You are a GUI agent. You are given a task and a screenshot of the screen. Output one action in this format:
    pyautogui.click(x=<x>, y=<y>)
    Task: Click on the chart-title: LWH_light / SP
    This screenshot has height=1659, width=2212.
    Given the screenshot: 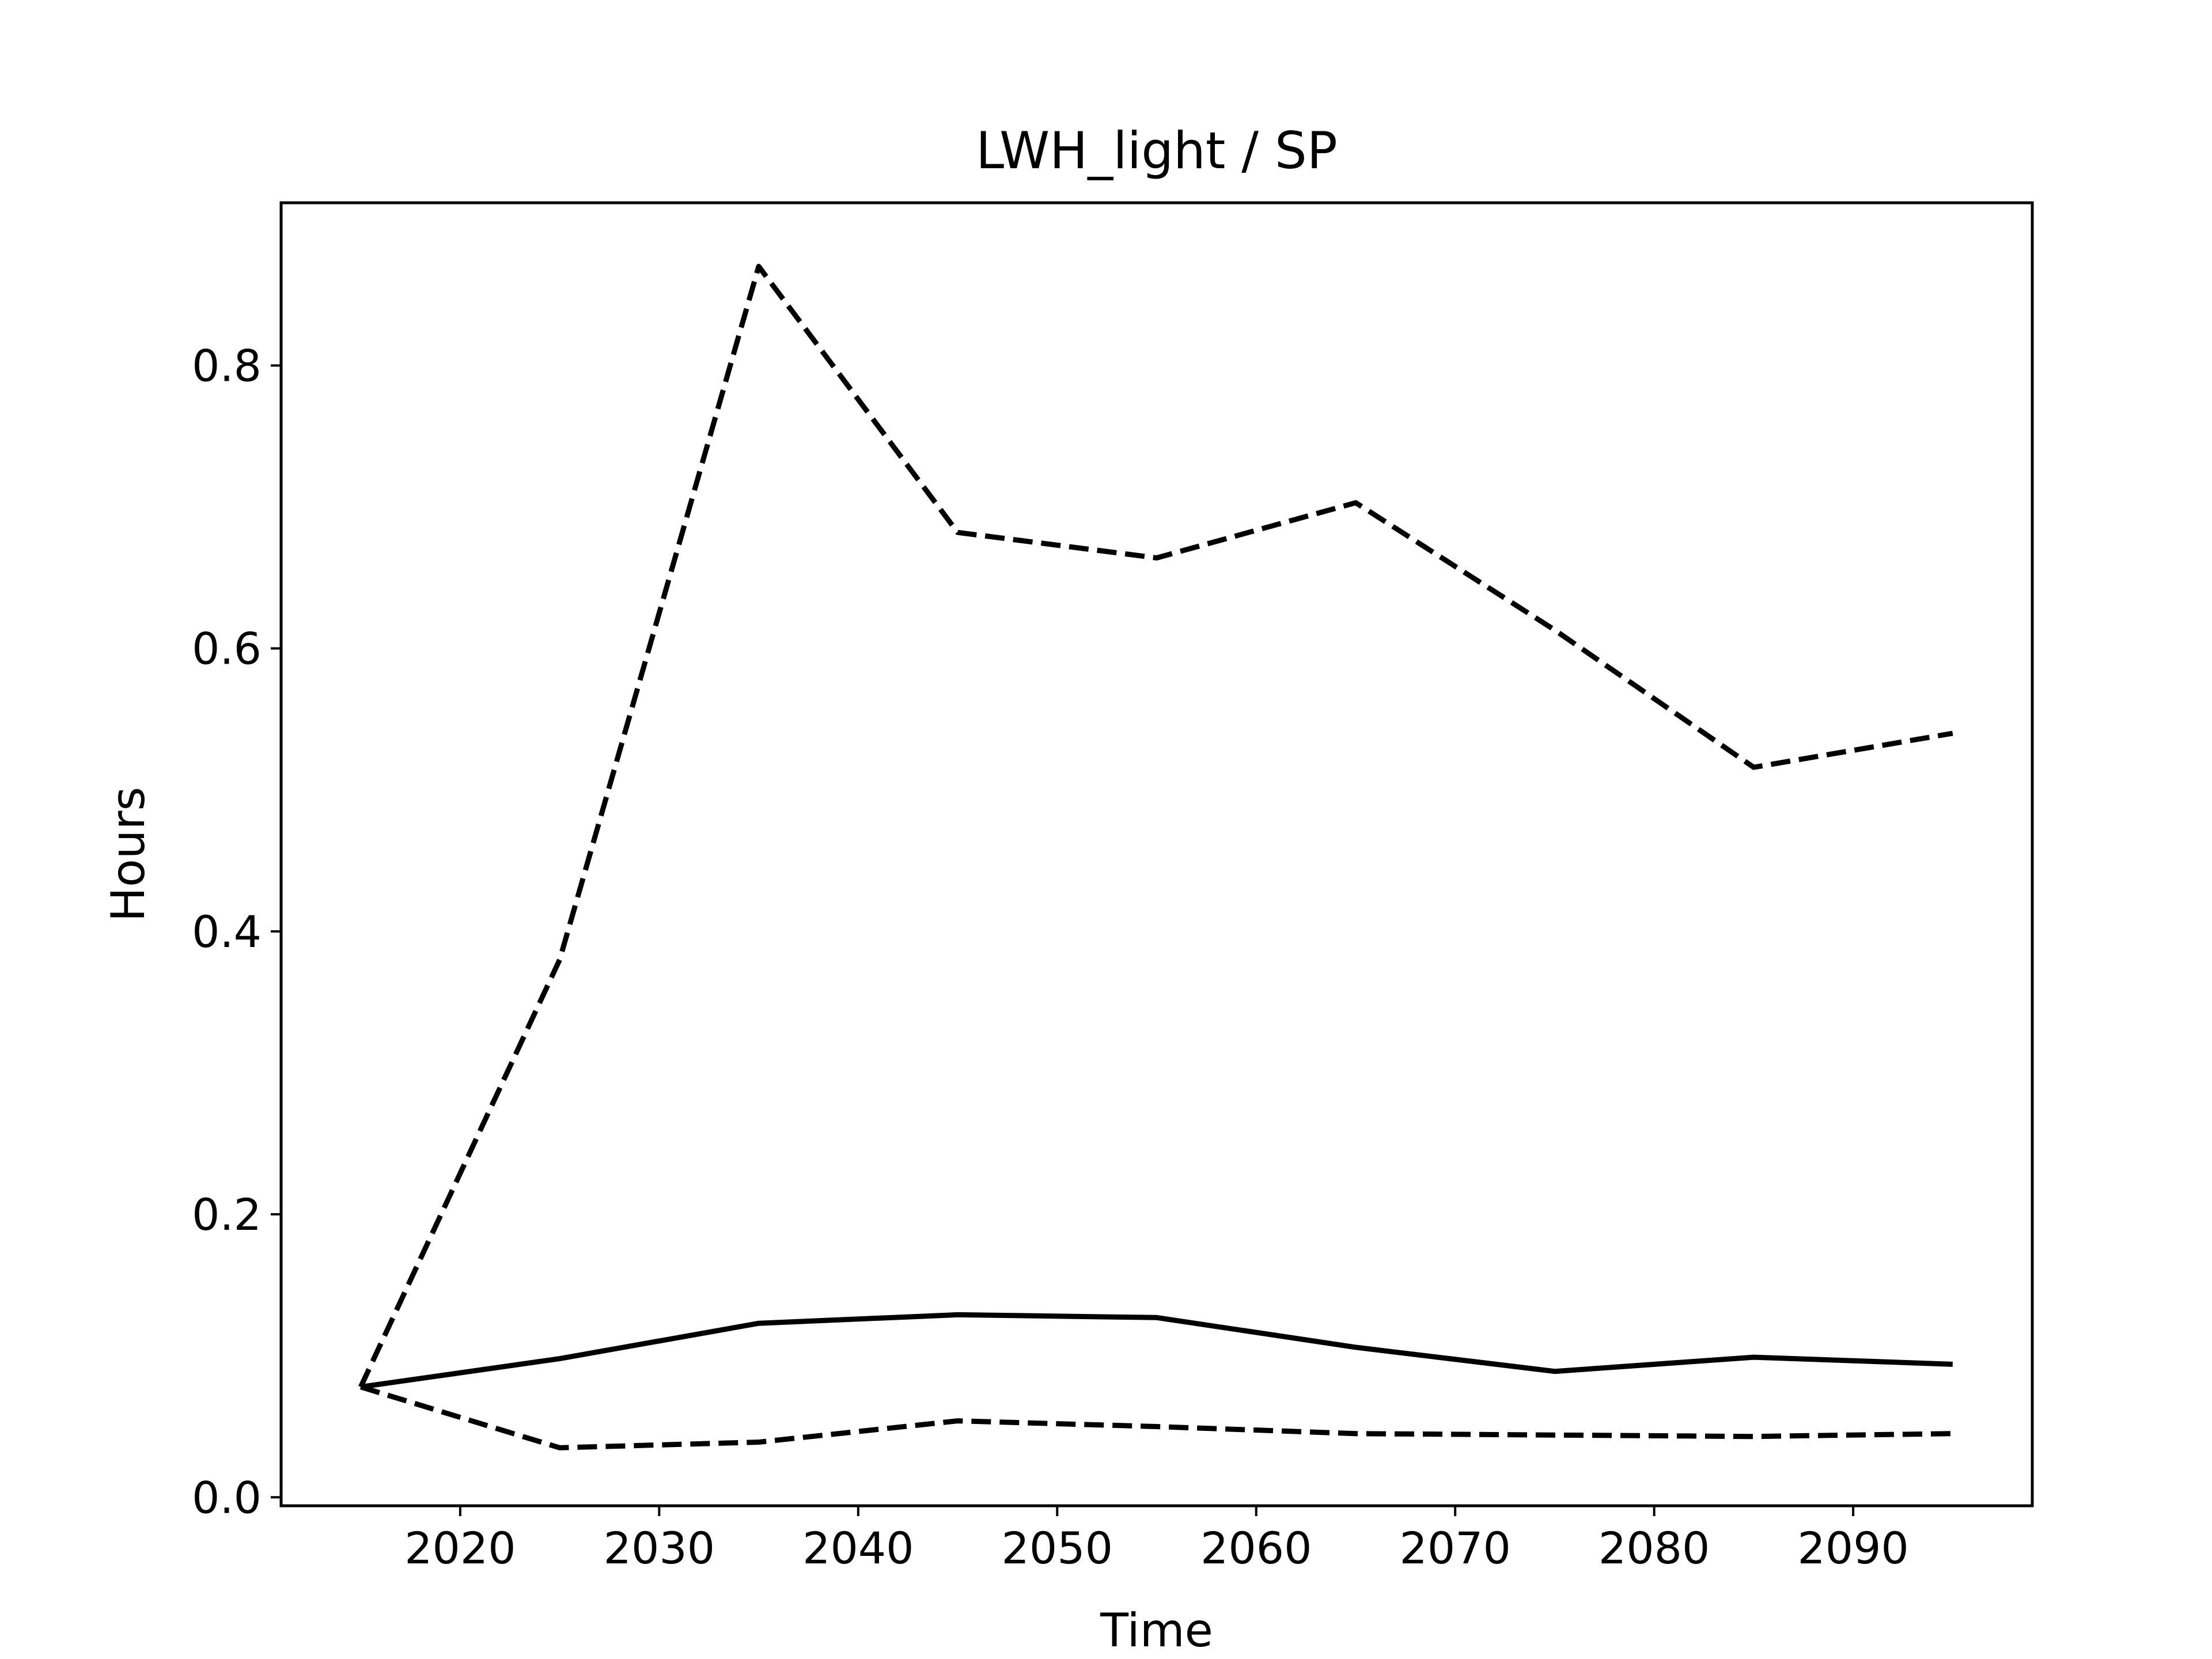 What is the action you would take?
    pyautogui.click(x=1157, y=150)
    